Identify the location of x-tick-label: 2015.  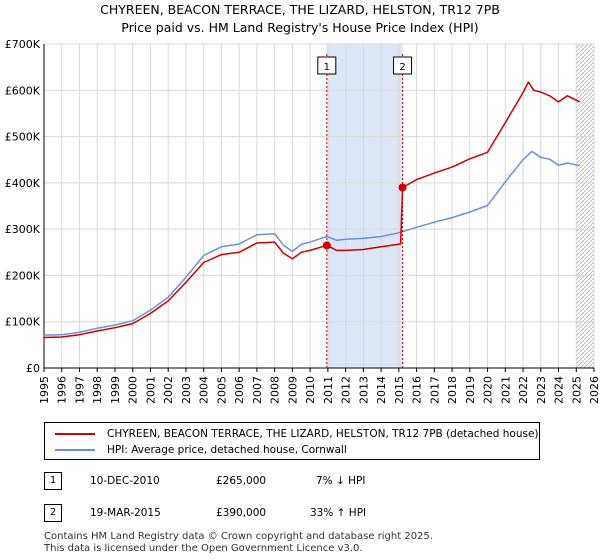
(399, 390).